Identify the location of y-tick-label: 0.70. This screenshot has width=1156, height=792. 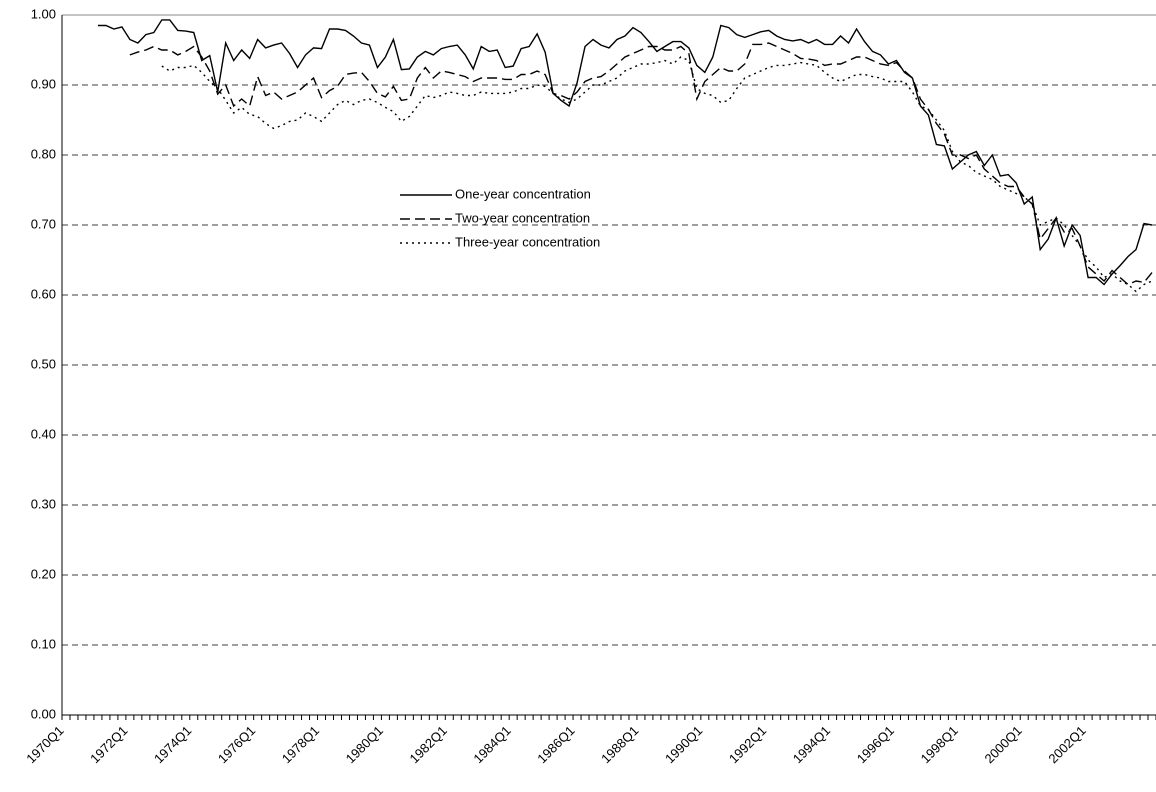
(43, 223).